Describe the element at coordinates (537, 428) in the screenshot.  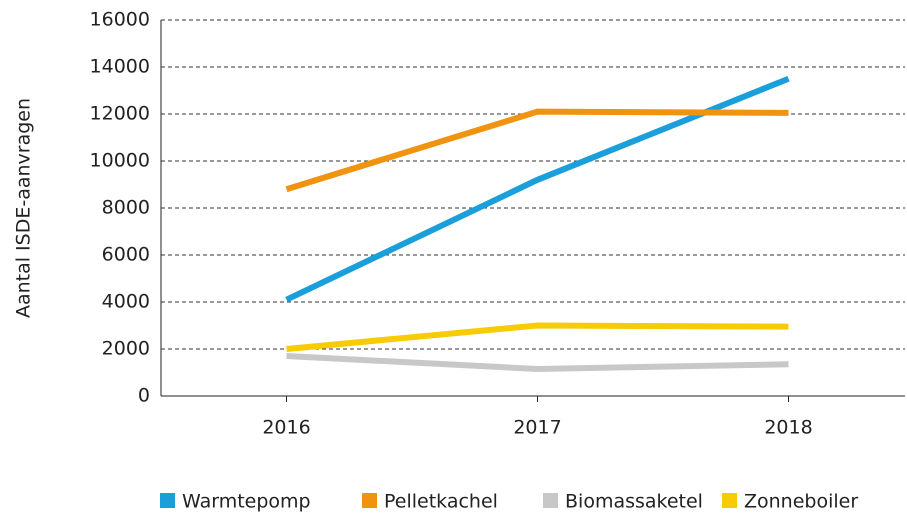
I see `x-tick-label: 2017` at that location.